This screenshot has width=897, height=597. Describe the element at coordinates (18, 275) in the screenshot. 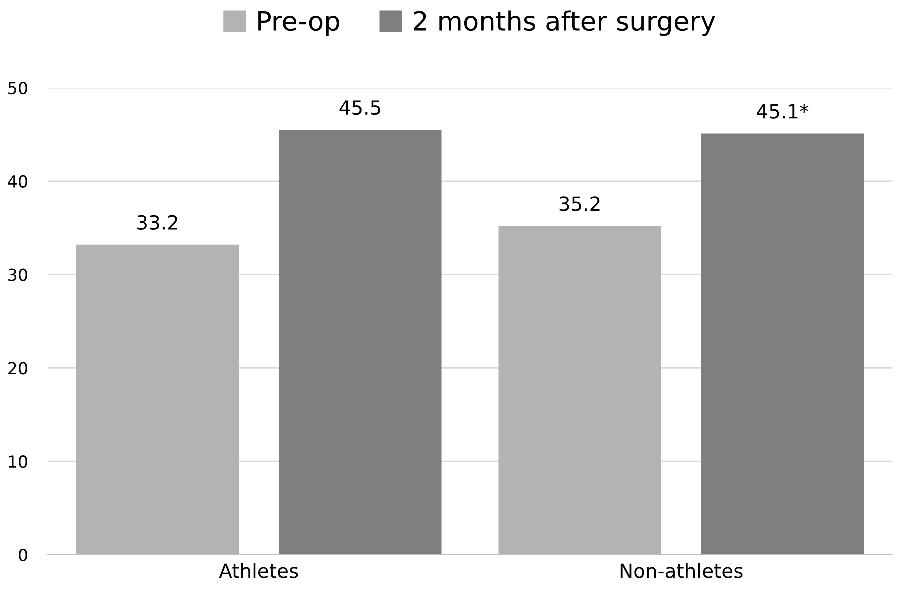

I see `y-tick-label: 30` at that location.